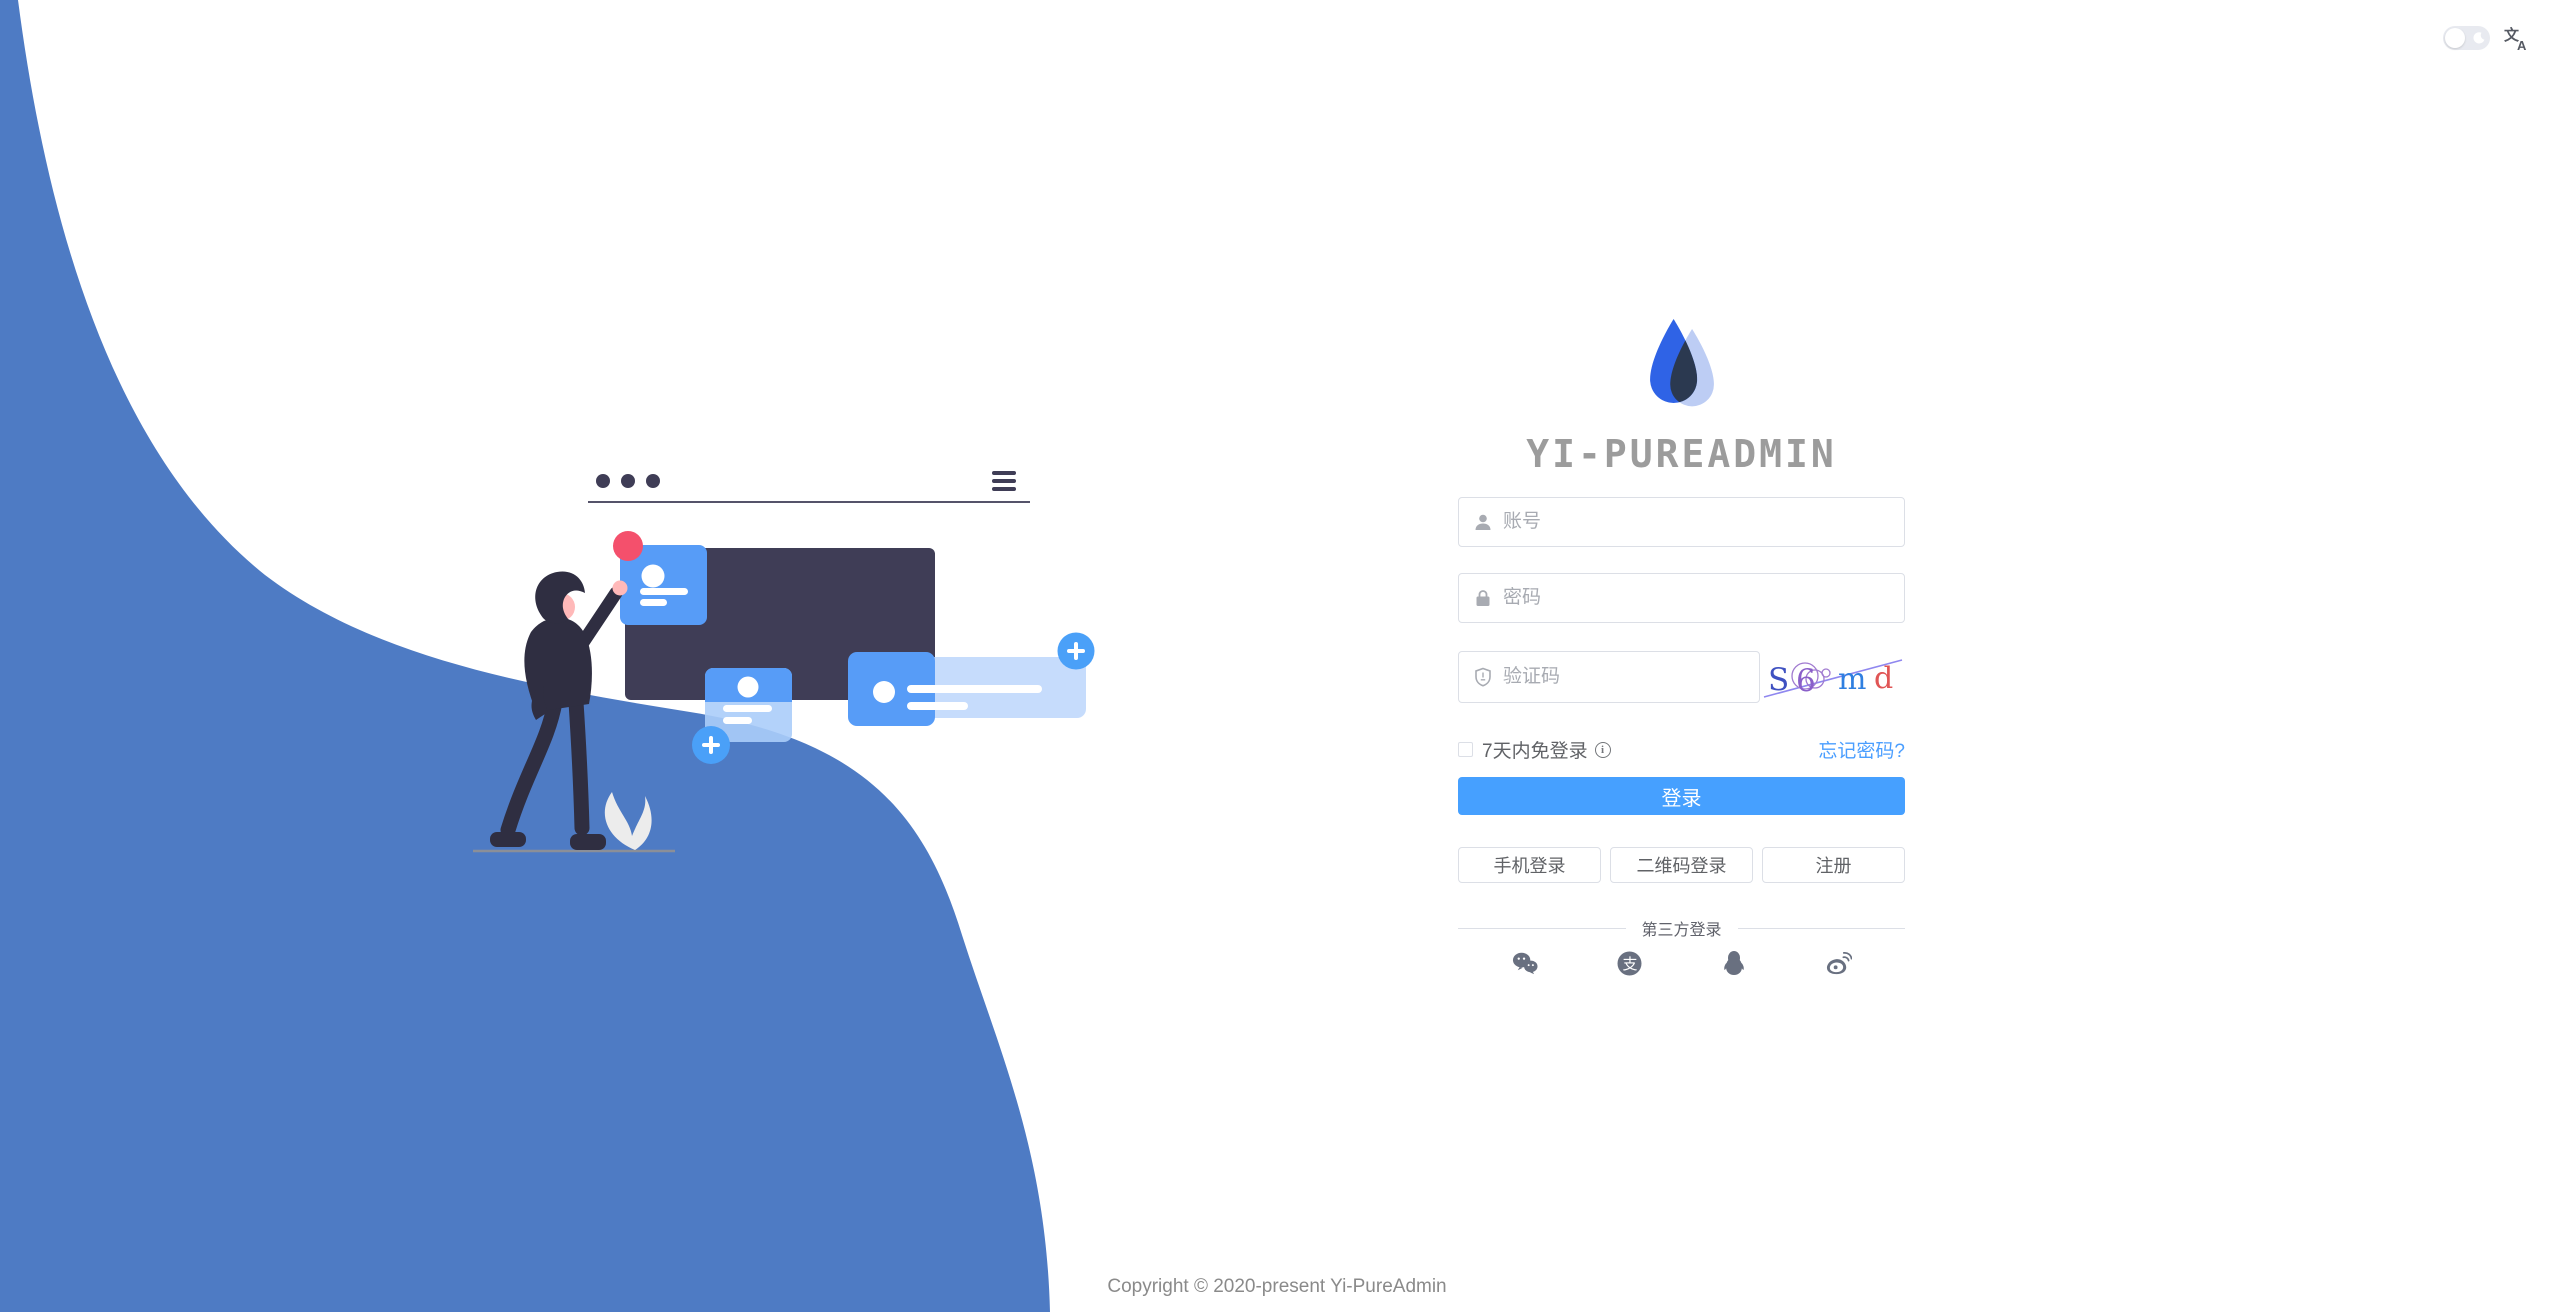 The height and width of the screenshot is (1312, 2554). I want to click on moon-icon, so click(2479, 38).